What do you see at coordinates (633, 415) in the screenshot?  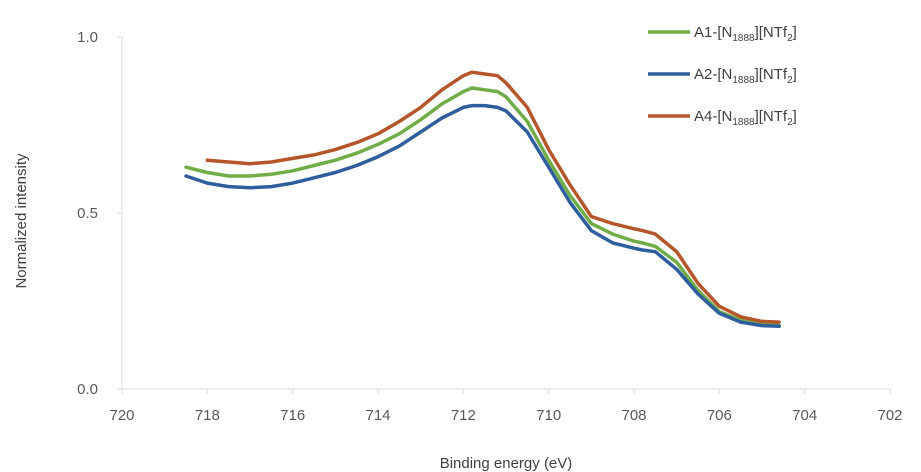 I see `x-tick-label: 708` at bounding box center [633, 415].